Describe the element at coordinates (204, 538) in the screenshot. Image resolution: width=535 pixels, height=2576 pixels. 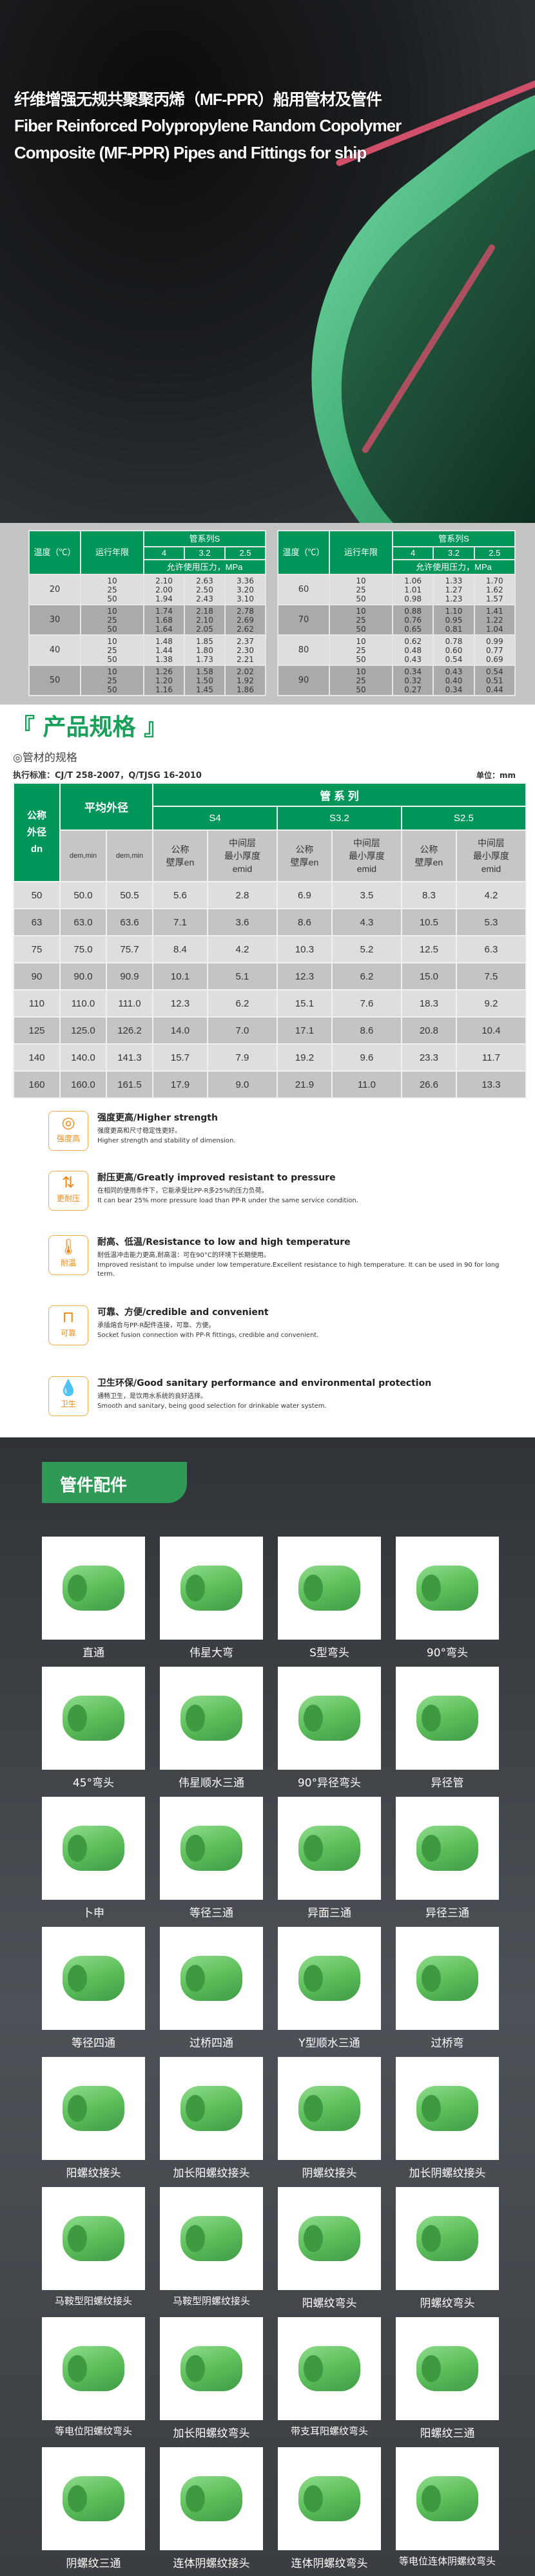
I see `header-series: 管系列S` at that location.